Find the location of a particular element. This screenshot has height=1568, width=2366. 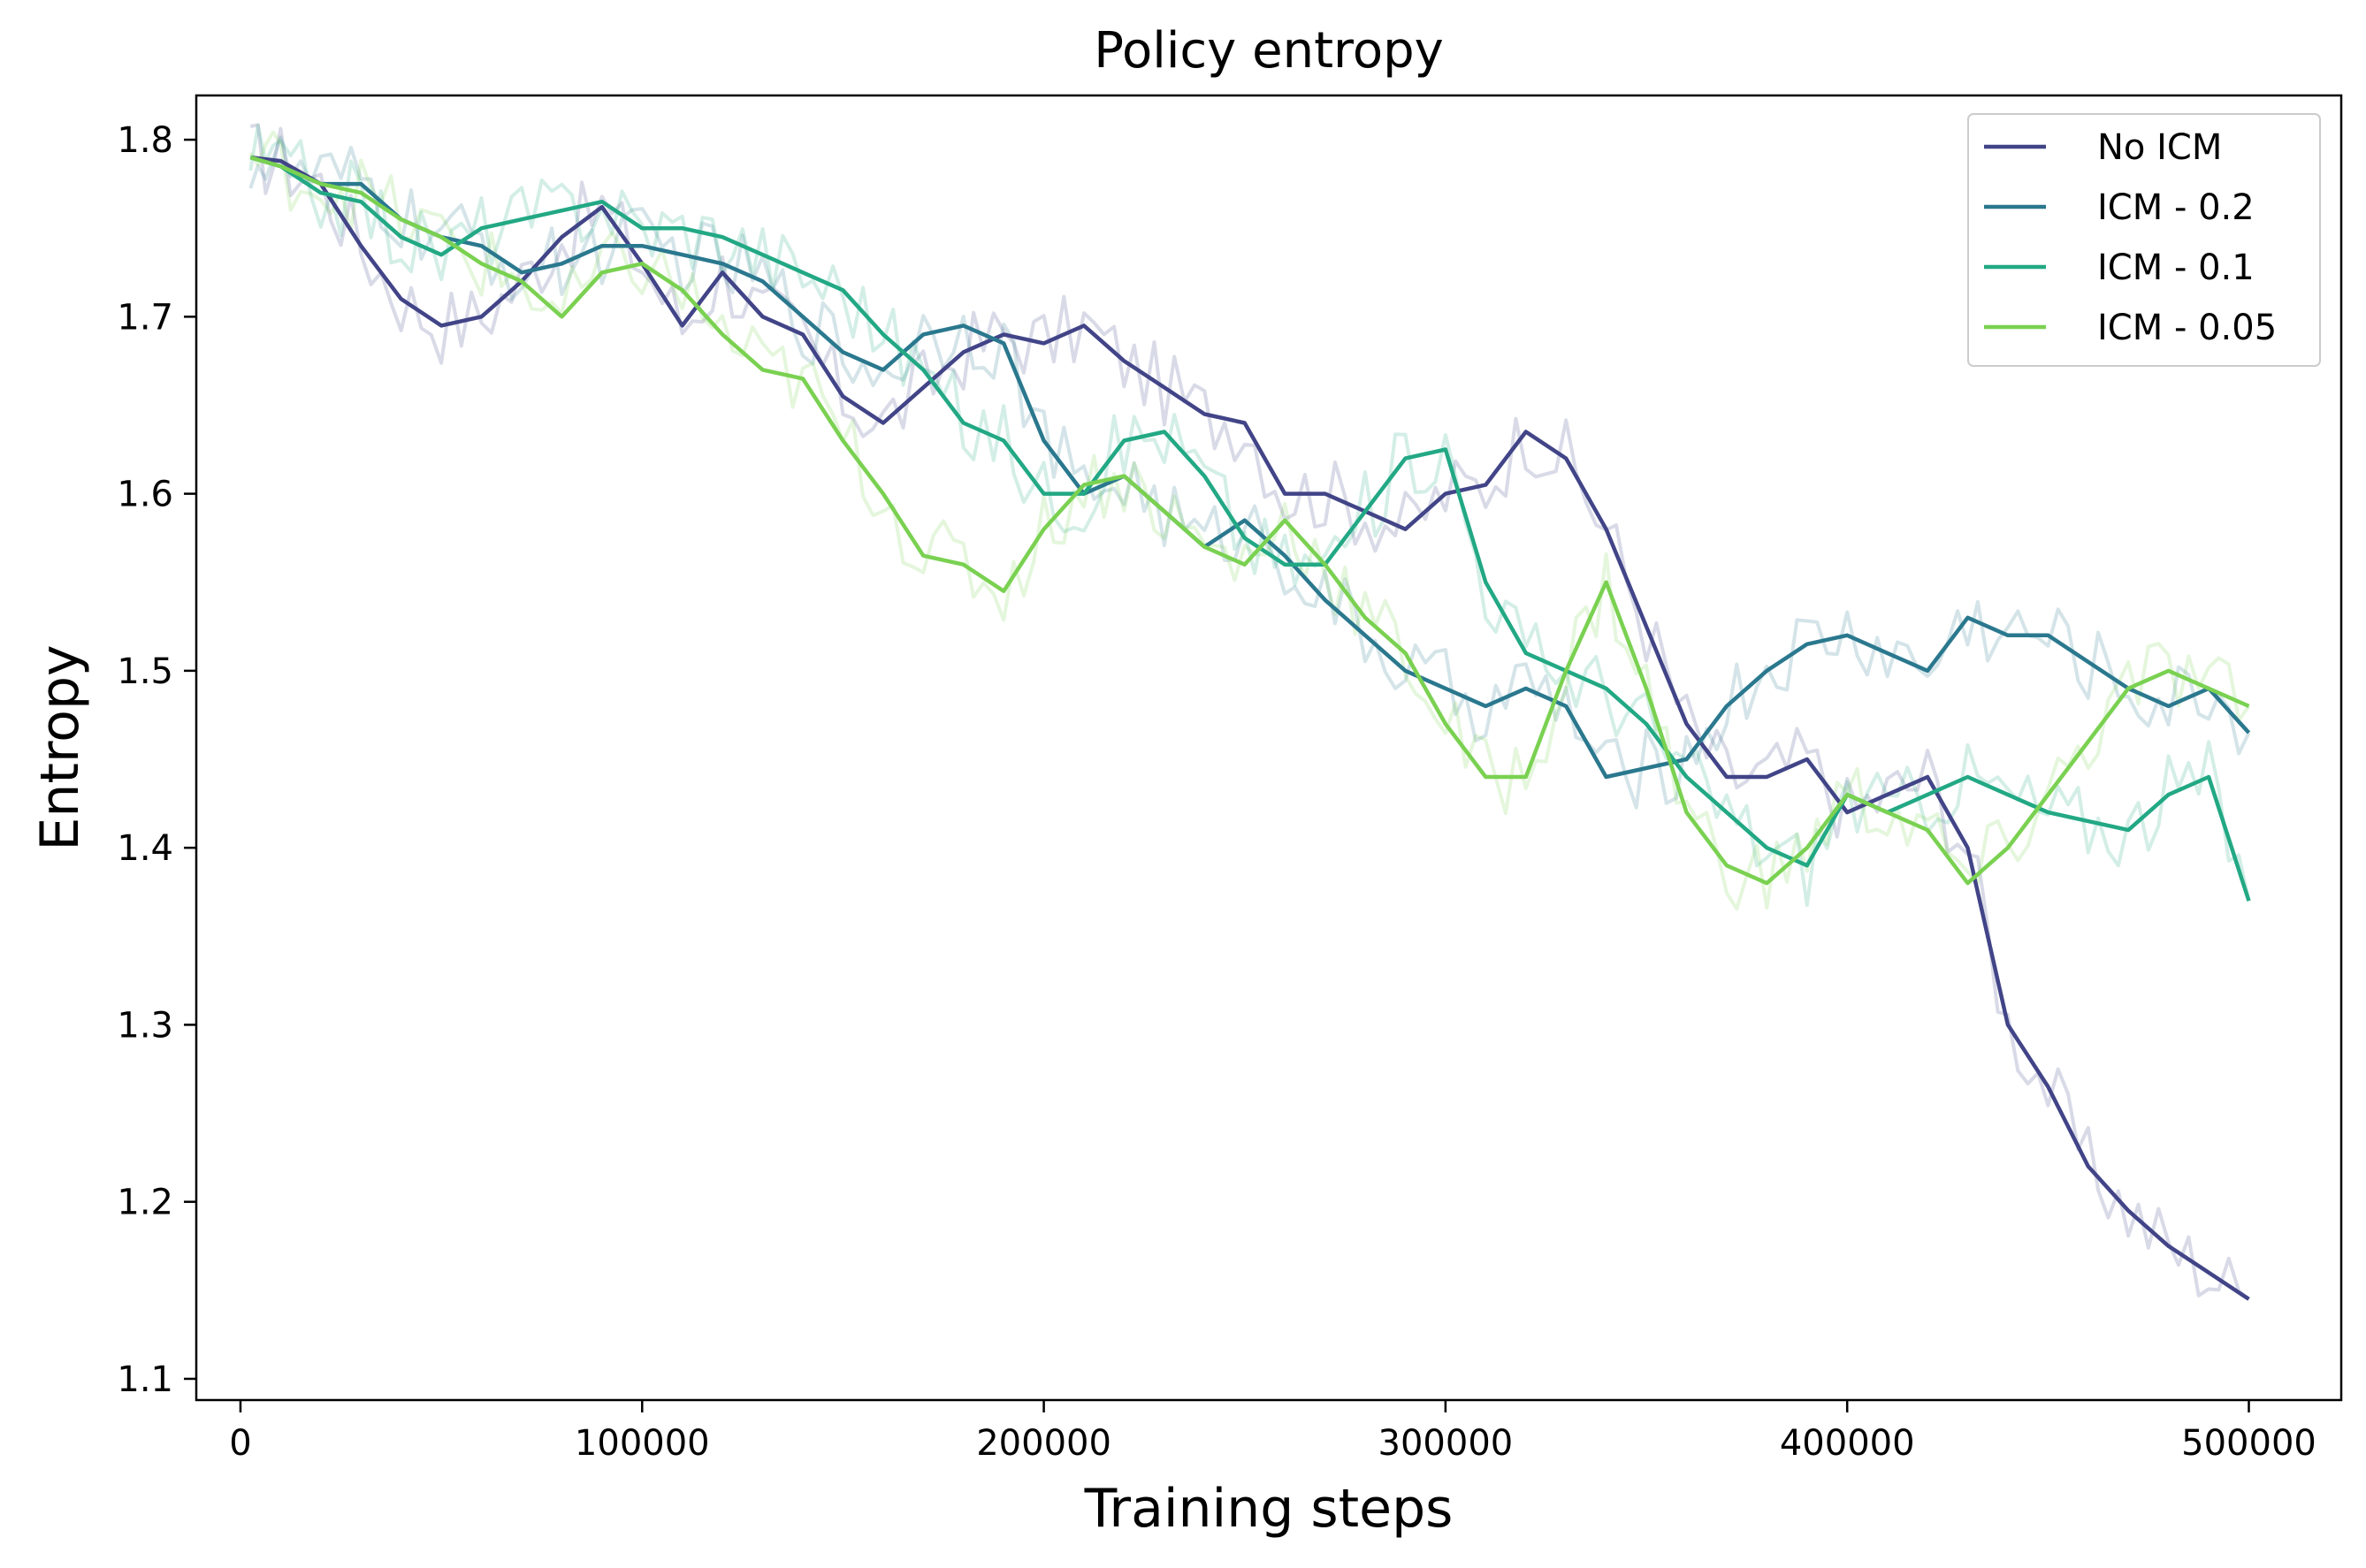

legend: No ICM ICM - 0.2 ICM - 0.1 ICM - 0.05 is located at coordinates (2144, 240).